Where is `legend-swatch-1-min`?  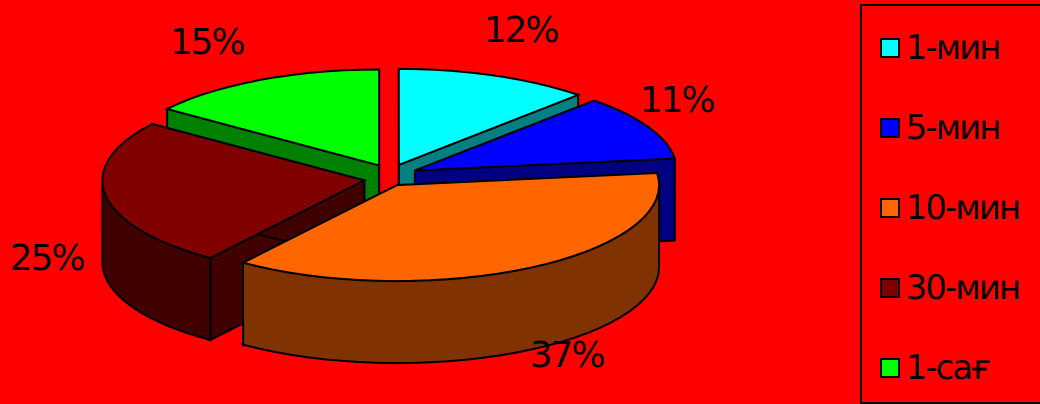 legend-swatch-1-min is located at coordinates (890, 48).